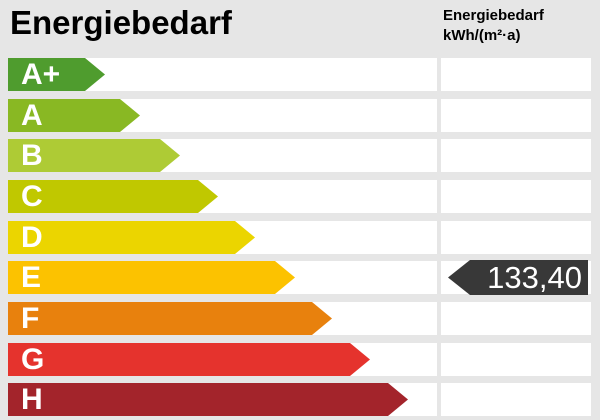 This screenshot has height=420, width=600. Describe the element at coordinates (516, 359) in the screenshot. I see `value-cell-g` at that location.